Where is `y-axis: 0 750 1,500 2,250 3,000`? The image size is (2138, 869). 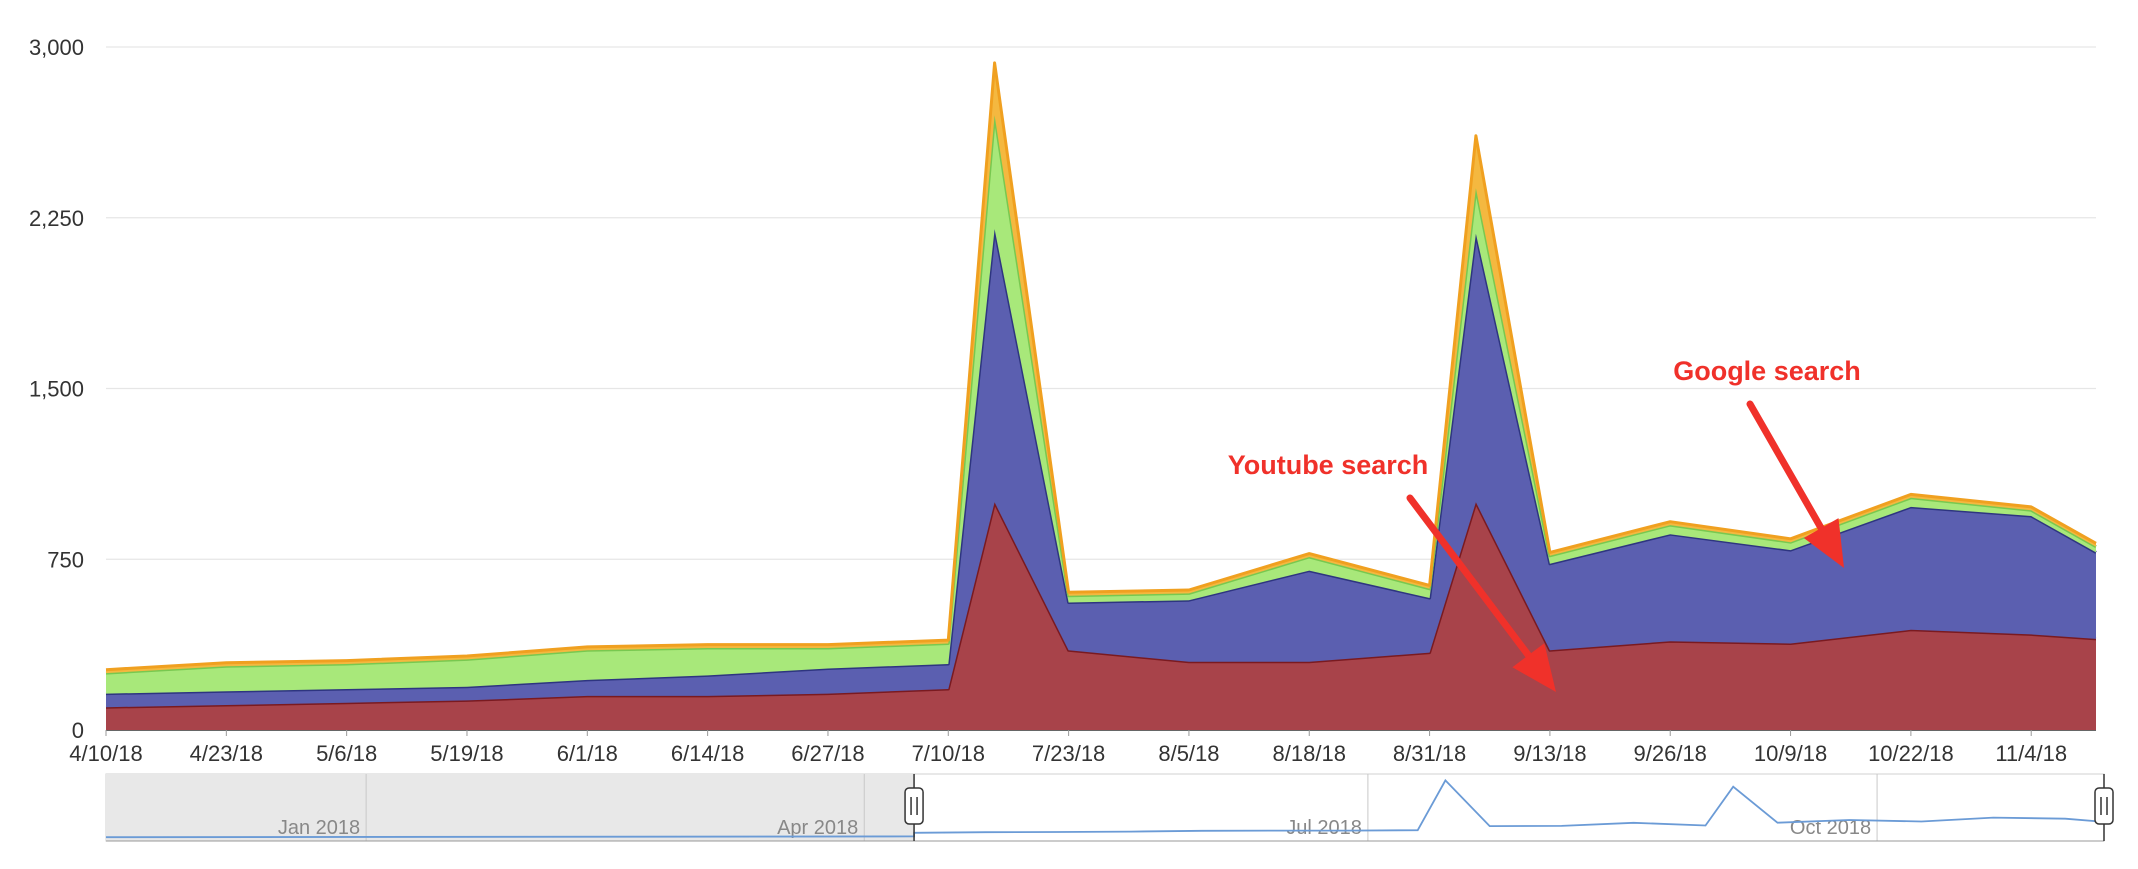
y-axis: 0 750 1,500 2,250 3,000 is located at coordinates (56, 389).